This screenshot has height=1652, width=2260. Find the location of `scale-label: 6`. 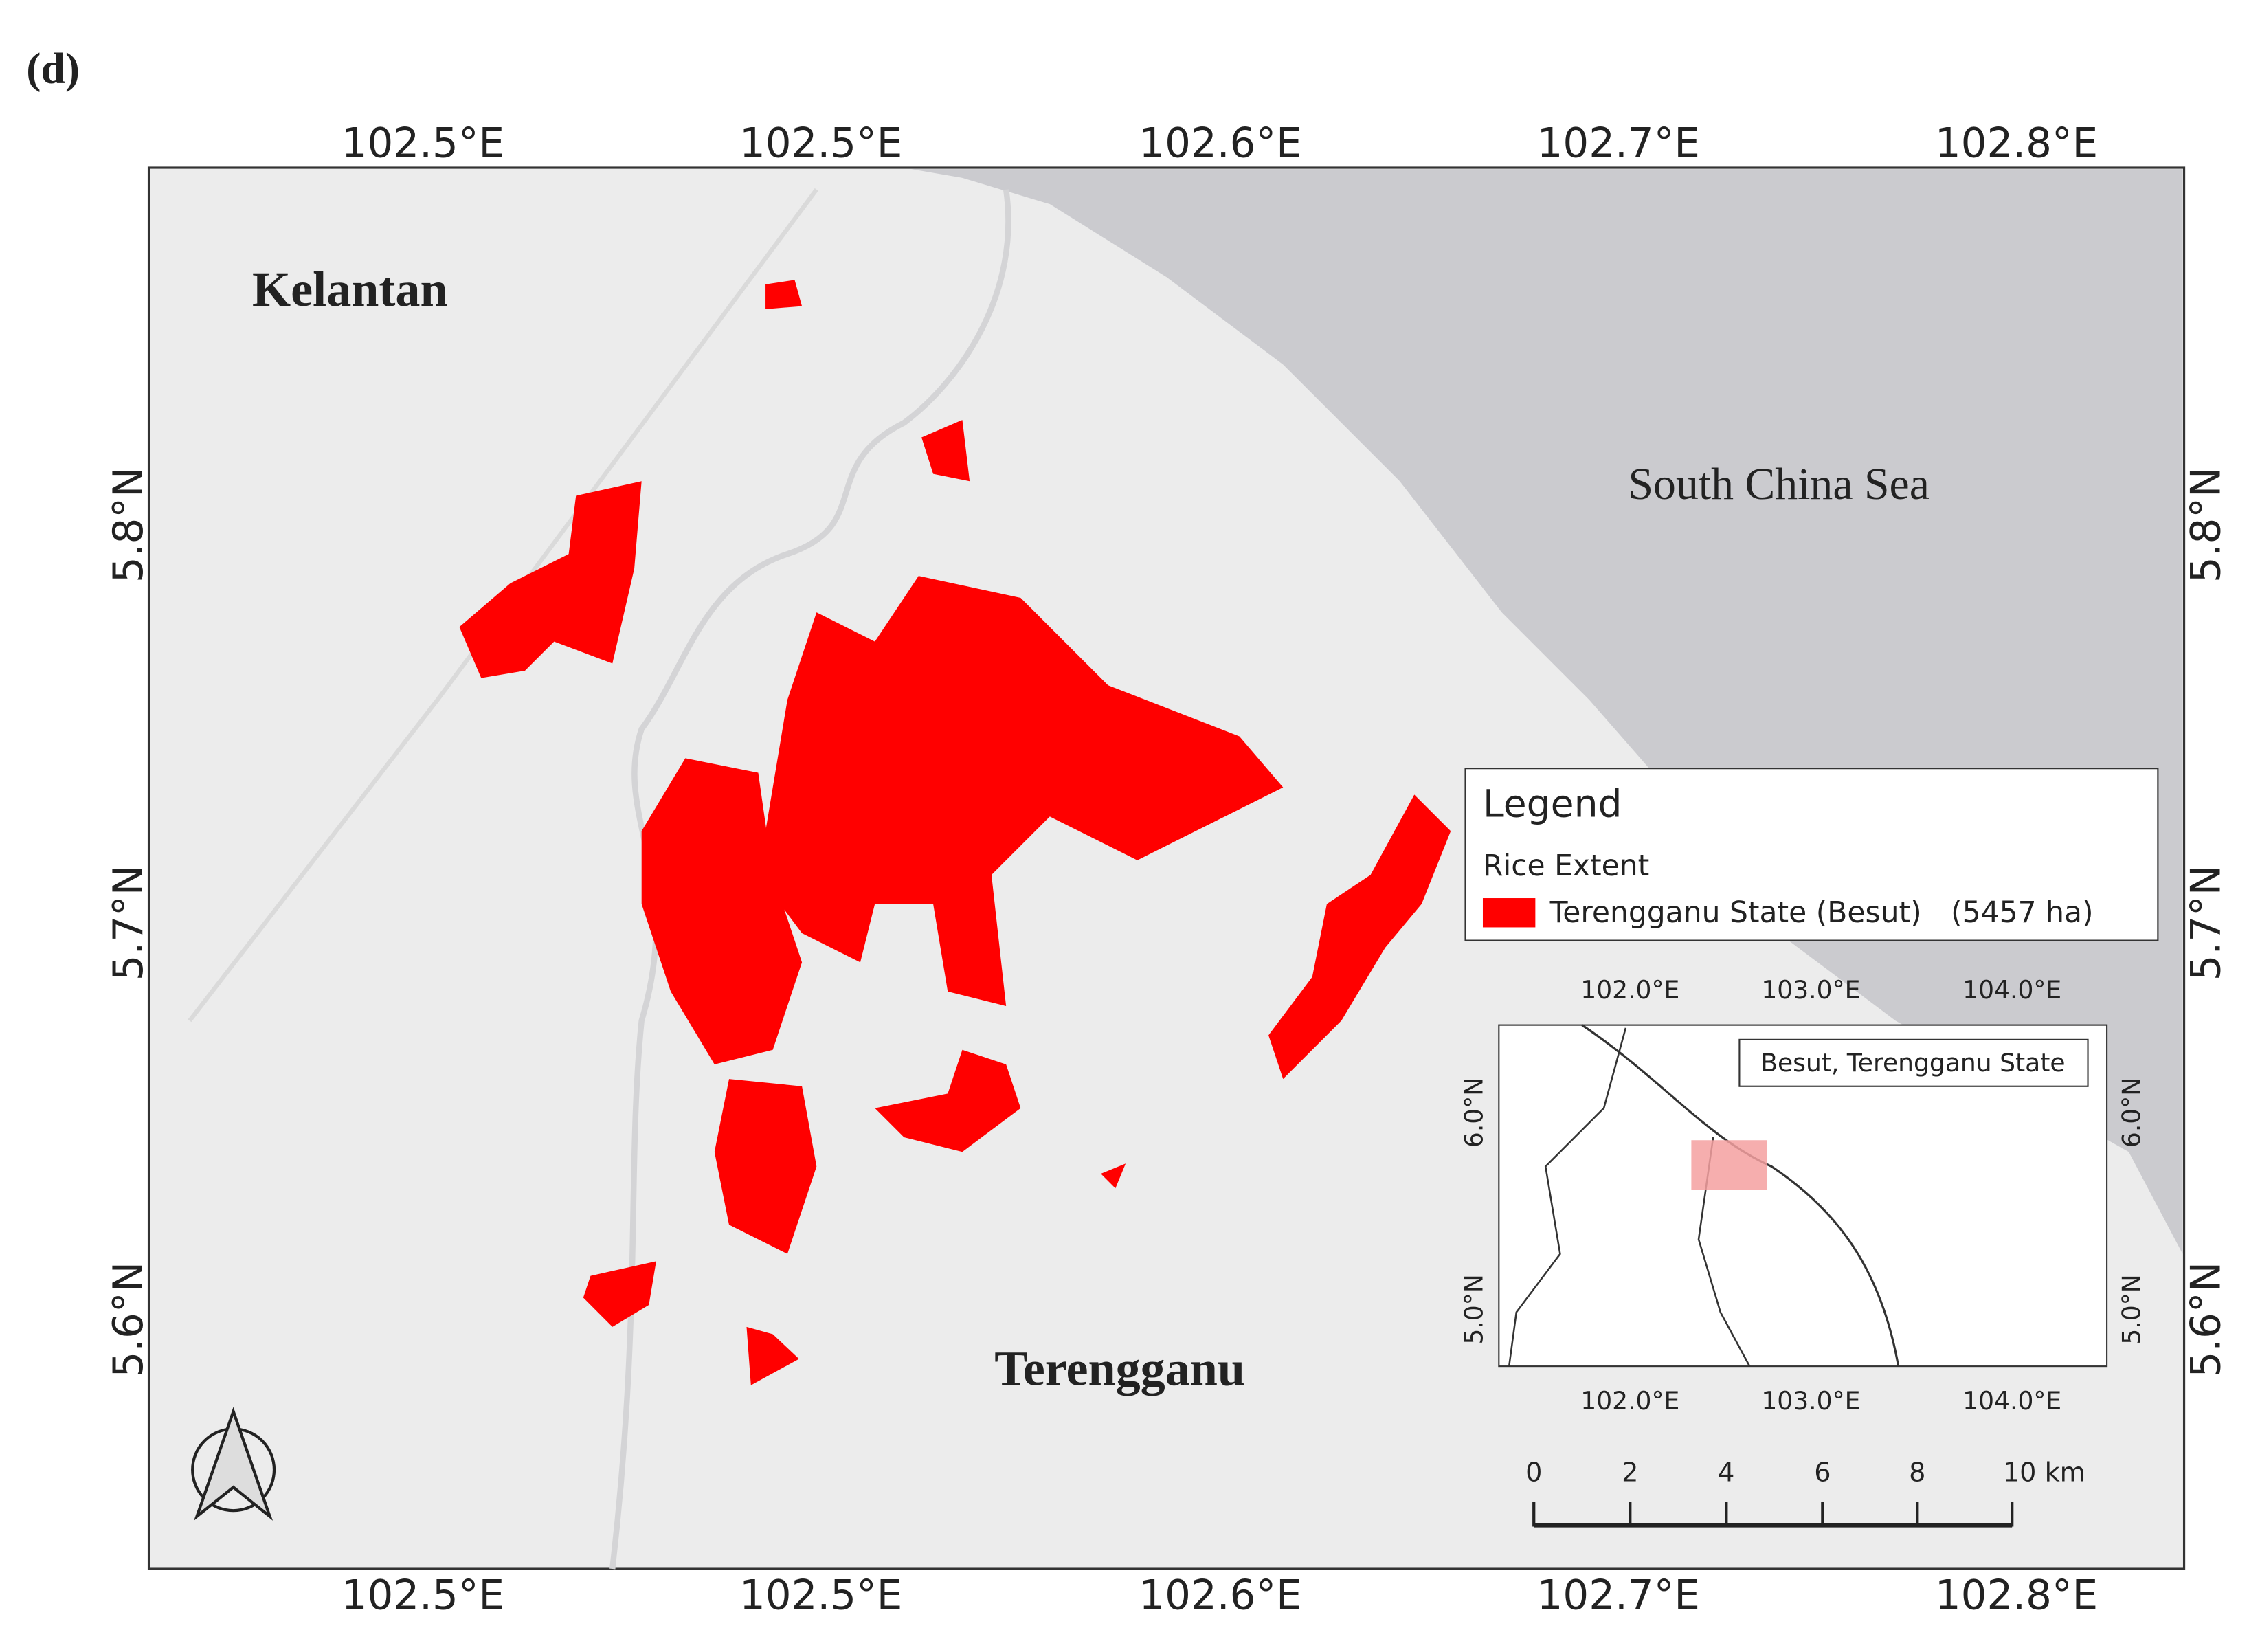

scale-label: 6 is located at coordinates (1823, 1473).